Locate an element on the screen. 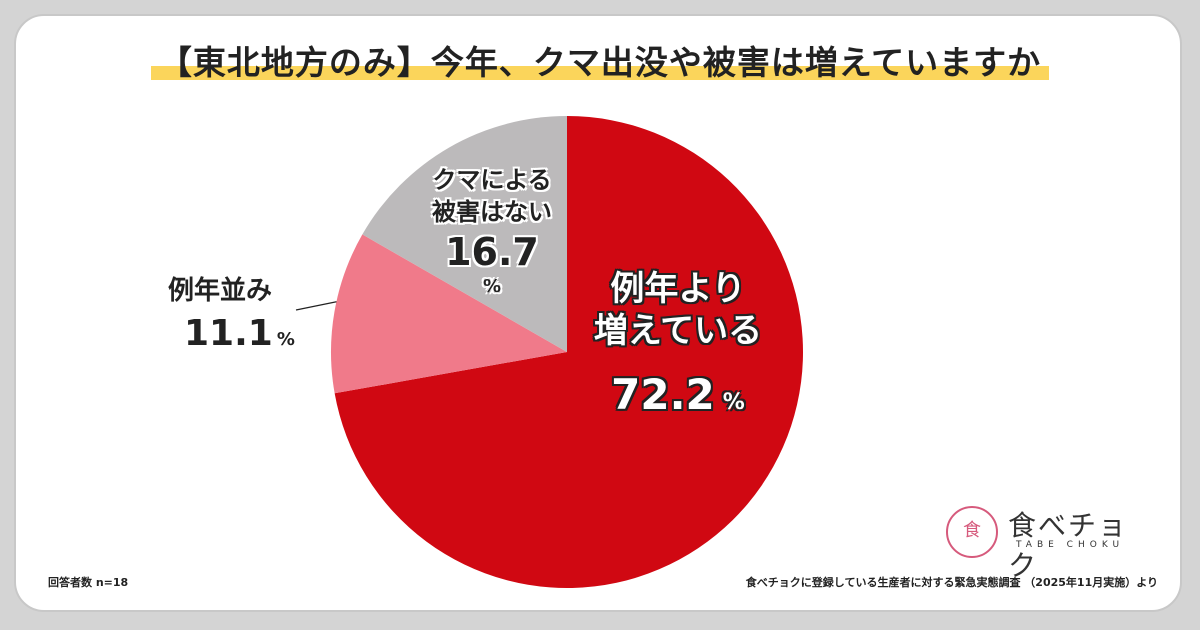 The image size is (1200, 630). label-average: 例年並み 11.1% is located at coordinates (233, 312).